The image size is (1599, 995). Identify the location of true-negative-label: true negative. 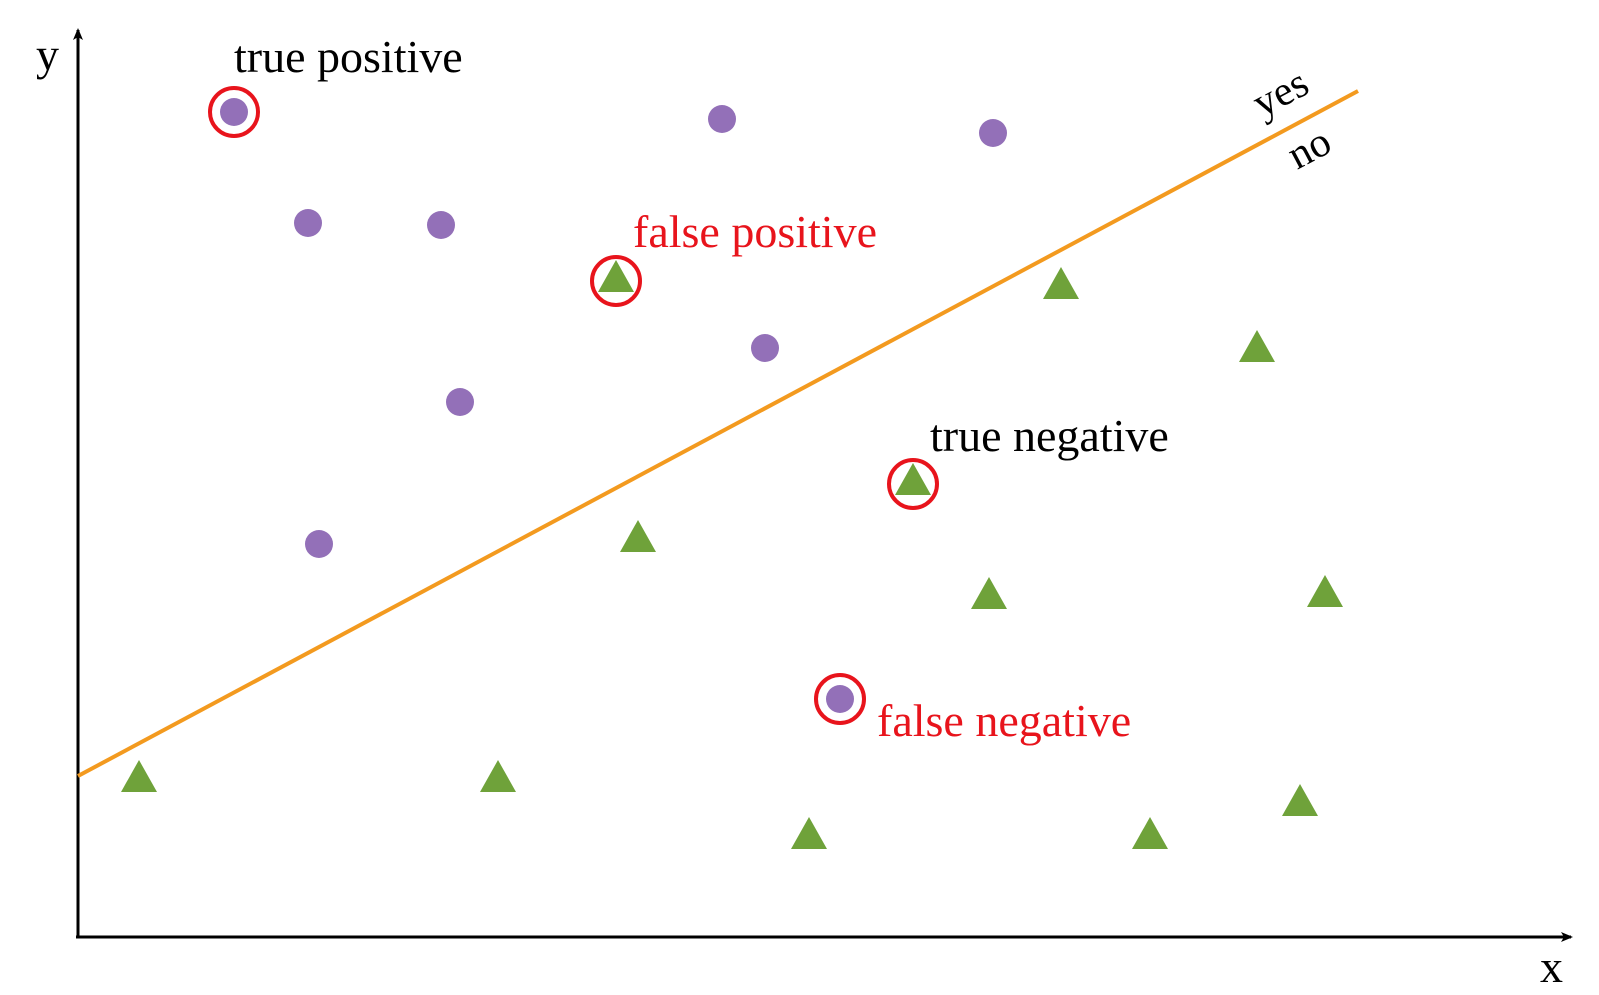
(1049, 435).